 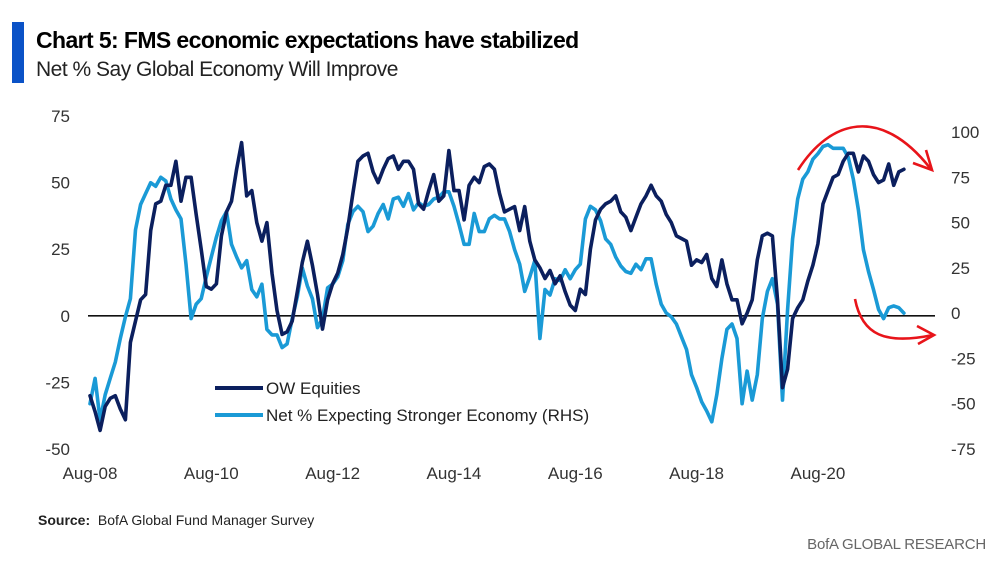 I want to click on y-right-tick-label: -75, so click(x=963, y=449).